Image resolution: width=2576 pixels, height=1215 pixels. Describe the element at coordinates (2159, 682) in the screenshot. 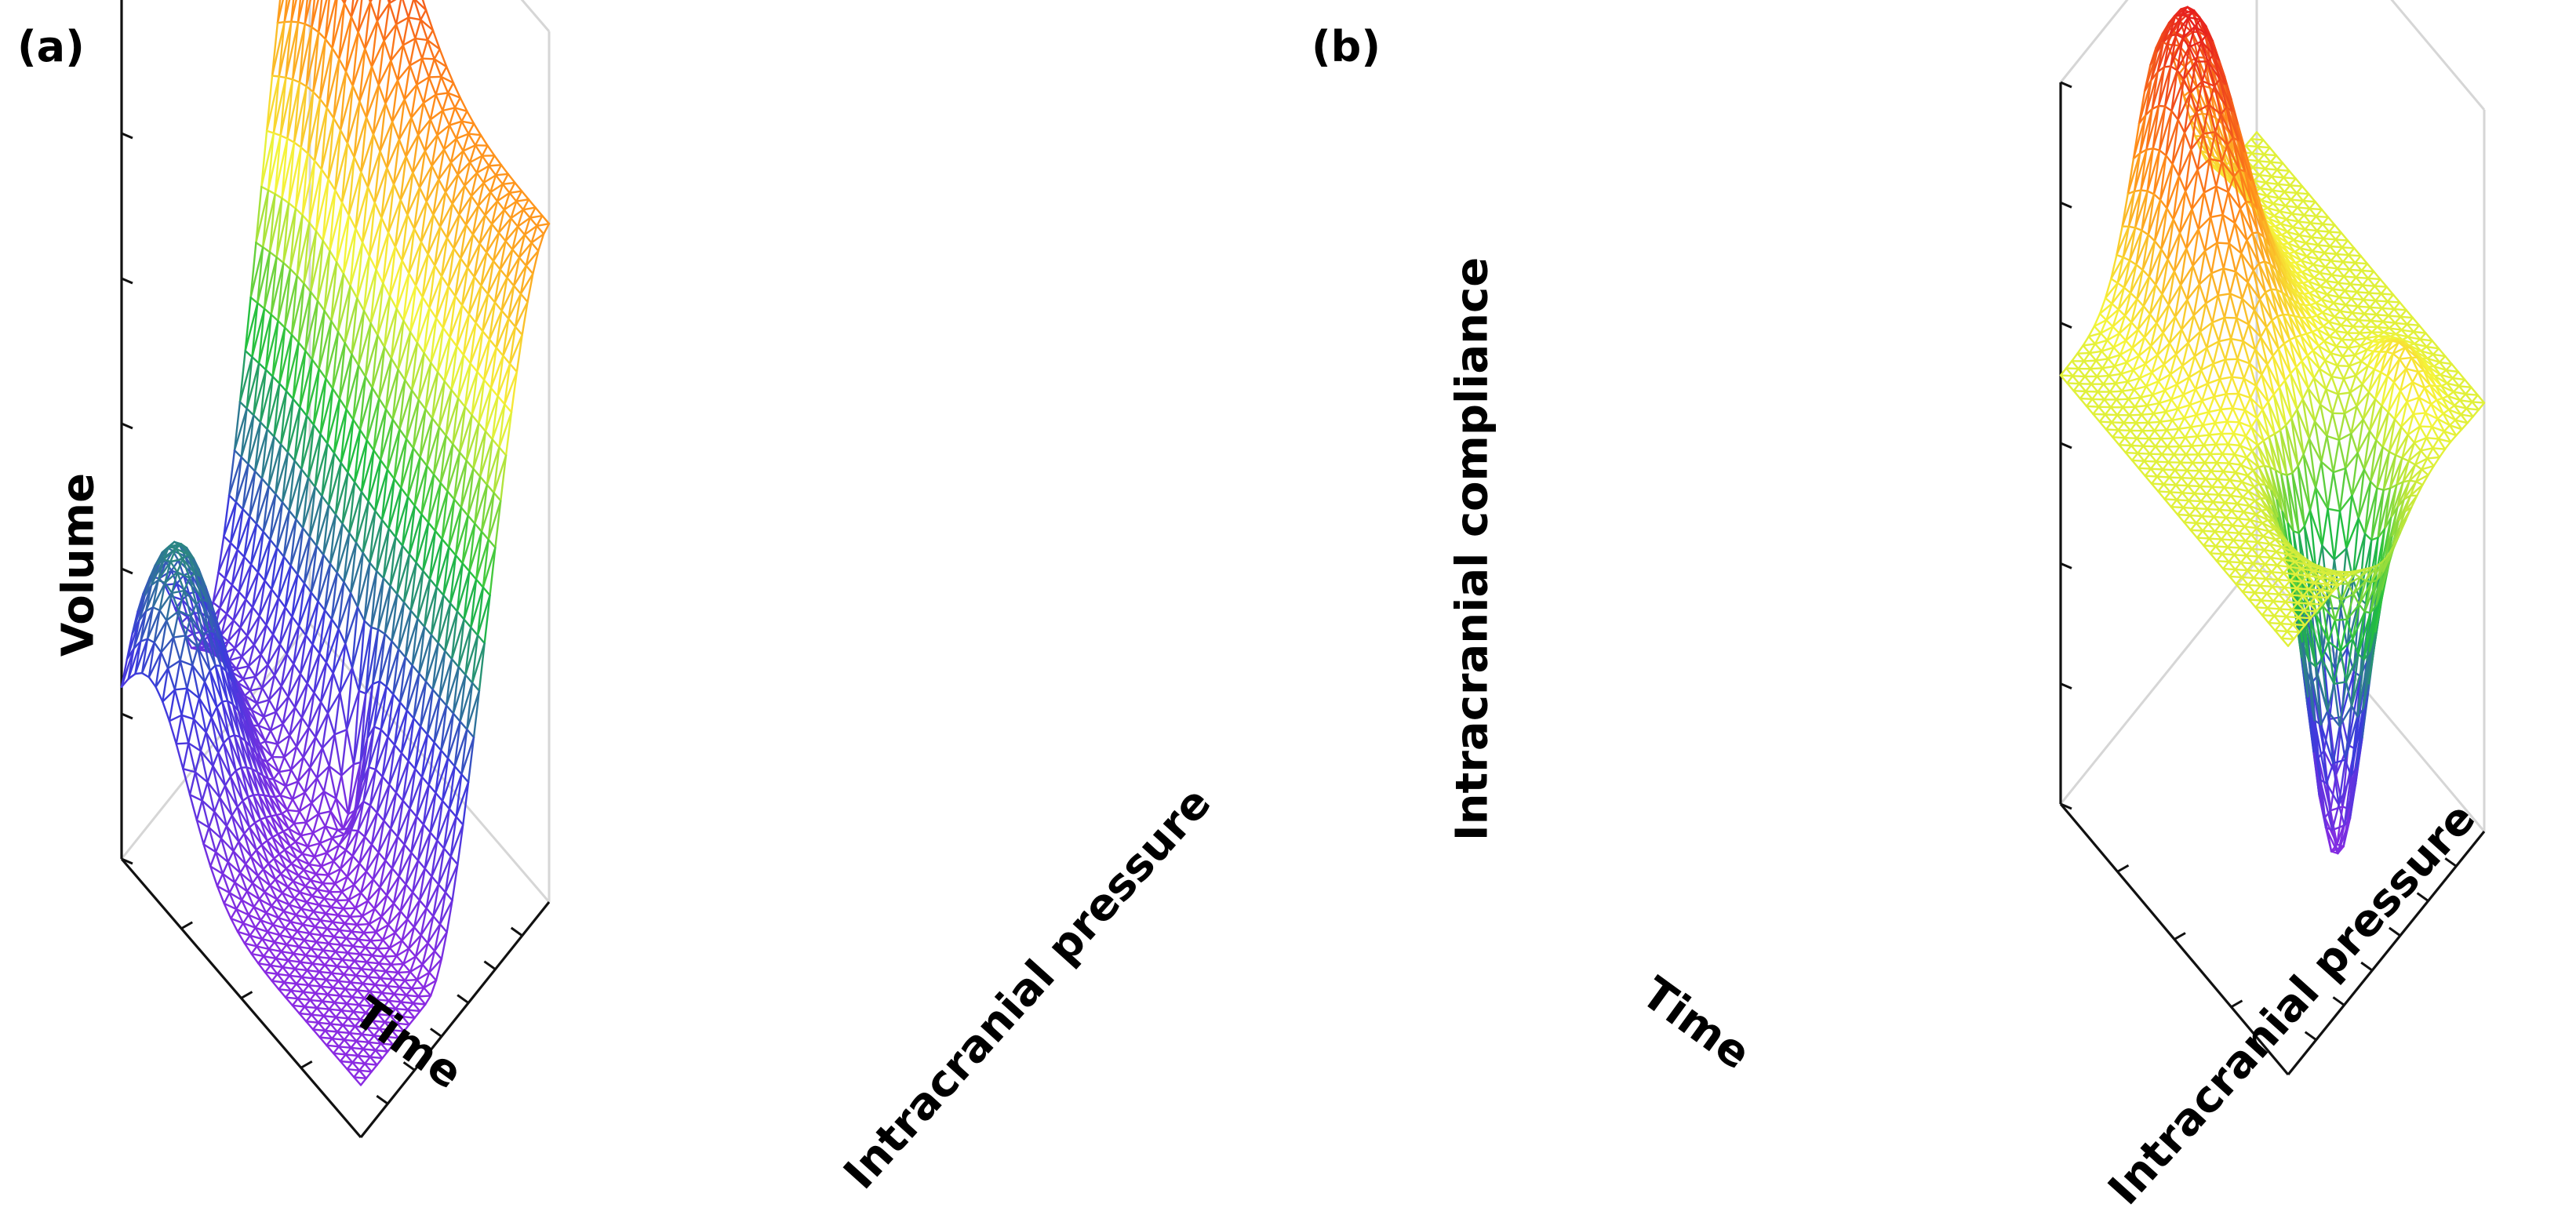

I see `box-edge` at that location.